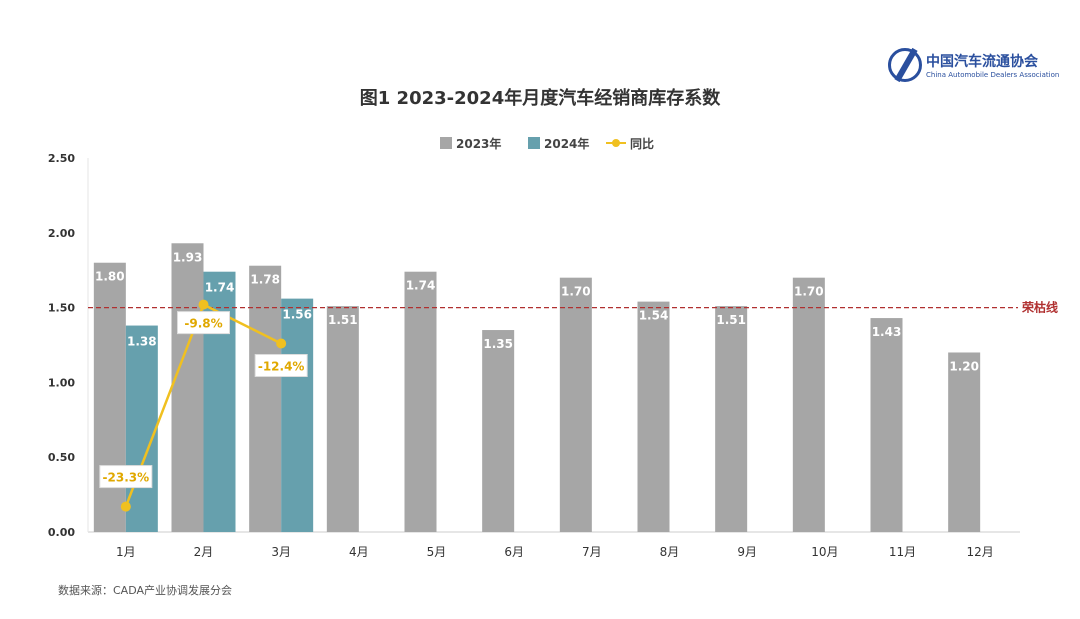  What do you see at coordinates (566, 143) in the screenshot?
I see `legend-label: 2024年` at bounding box center [566, 143].